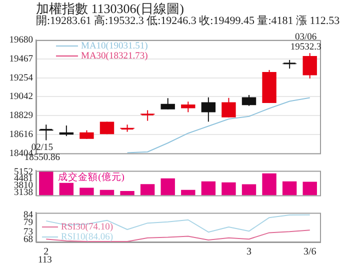  Describe the element at coordinates (110, 8) in the screenshot. I see `chart-title: 加權指數 1130306(日線圖)` at that location.